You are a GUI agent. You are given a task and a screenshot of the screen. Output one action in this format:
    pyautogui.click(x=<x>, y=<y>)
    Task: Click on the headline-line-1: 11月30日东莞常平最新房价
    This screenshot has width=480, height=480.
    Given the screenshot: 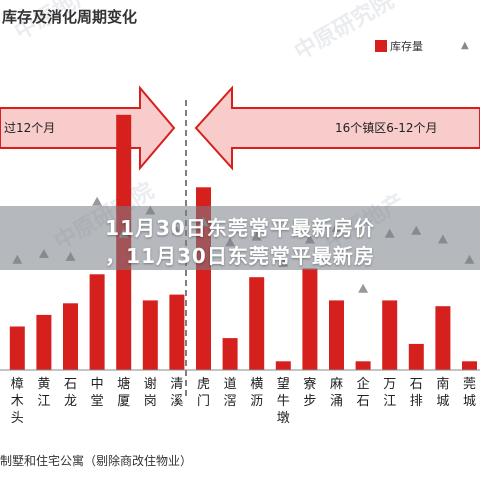 What is the action you would take?
    pyautogui.click(x=240, y=228)
    